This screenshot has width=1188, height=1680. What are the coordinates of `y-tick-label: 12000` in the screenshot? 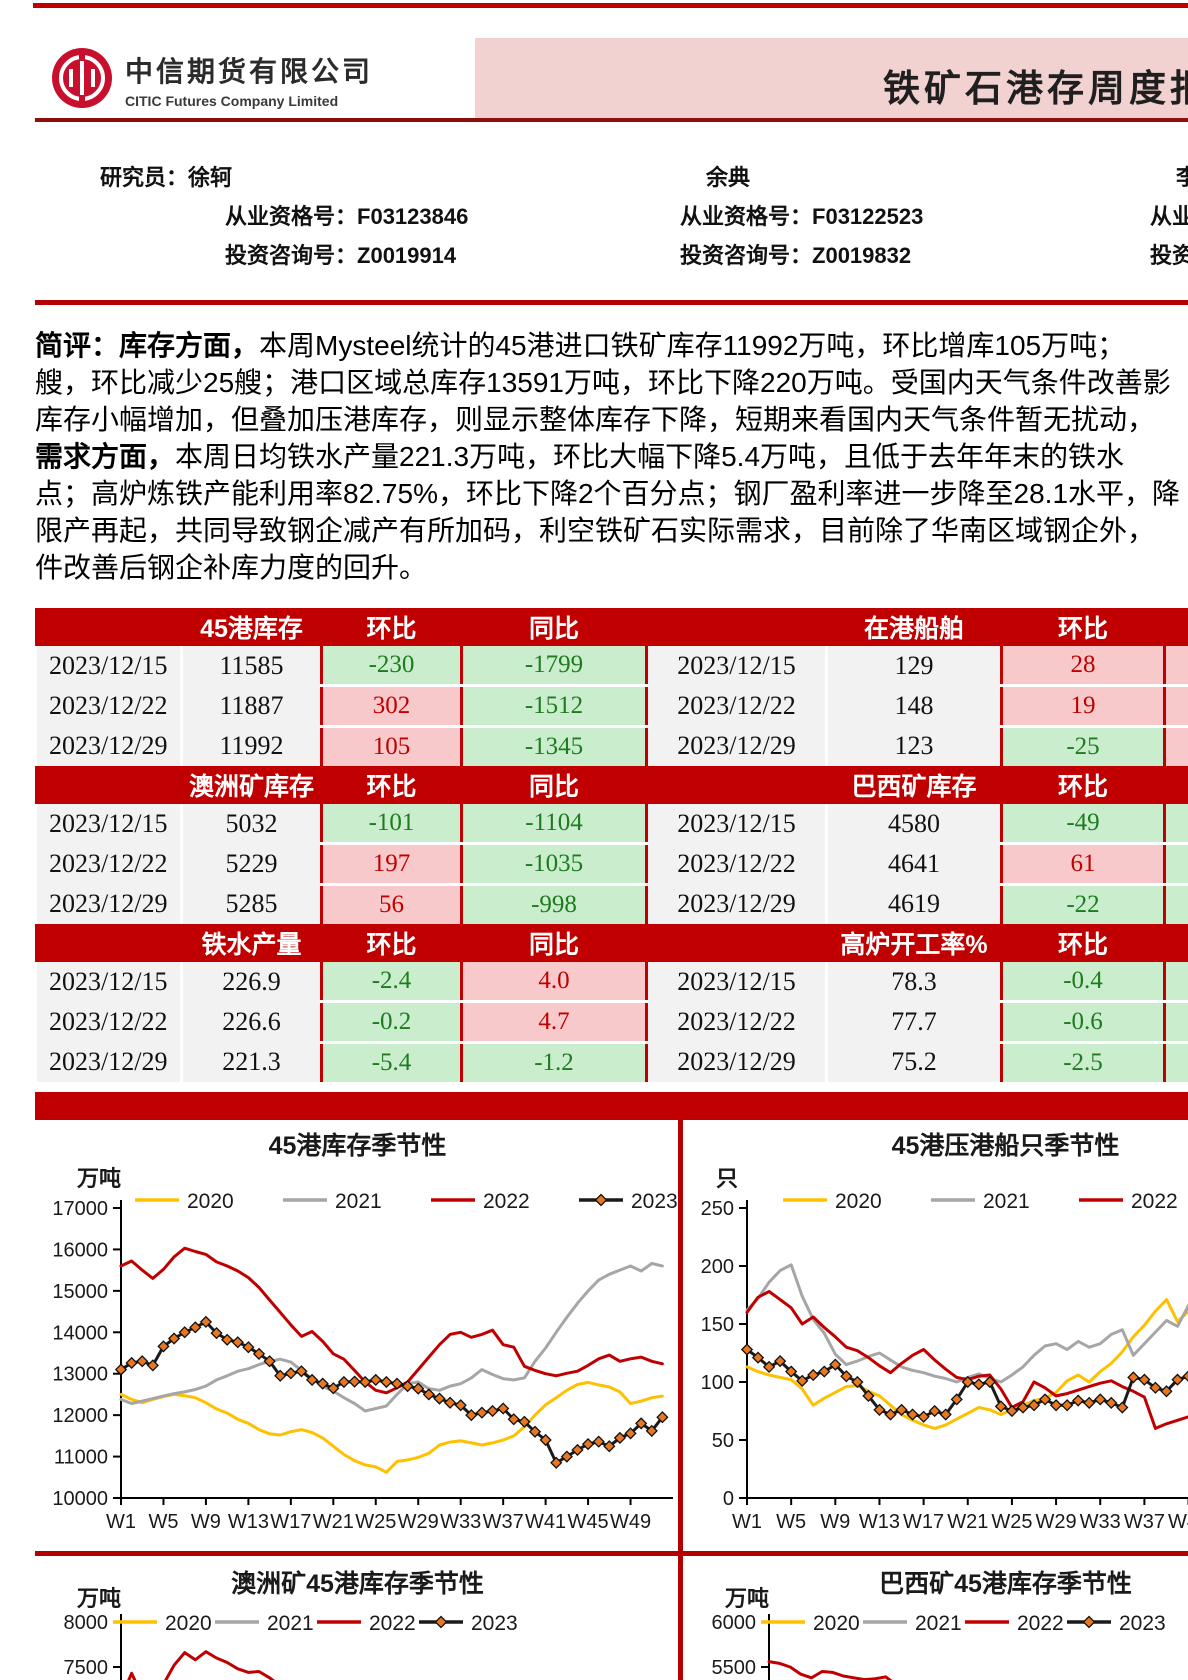 It's located at (80, 1416).